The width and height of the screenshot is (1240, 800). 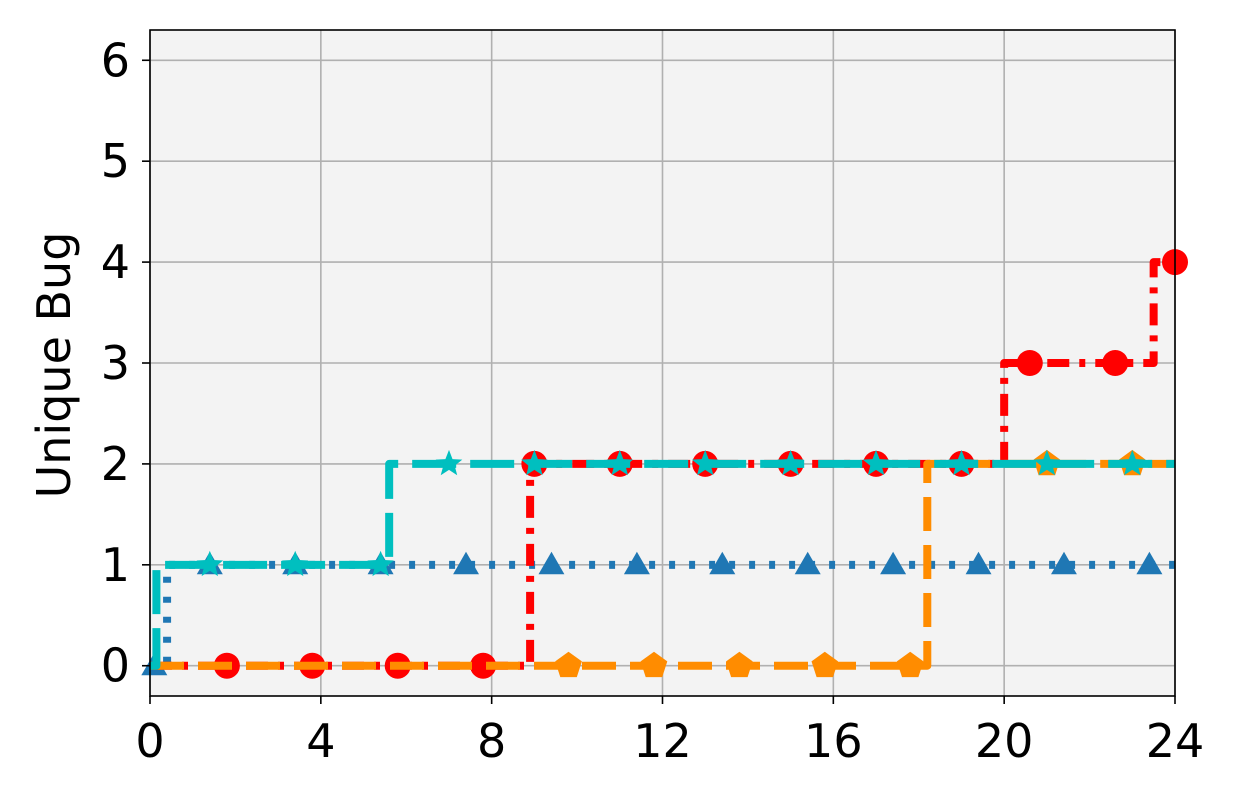 What do you see at coordinates (1004, 741) in the screenshot?
I see `x-tick-label: 20` at bounding box center [1004, 741].